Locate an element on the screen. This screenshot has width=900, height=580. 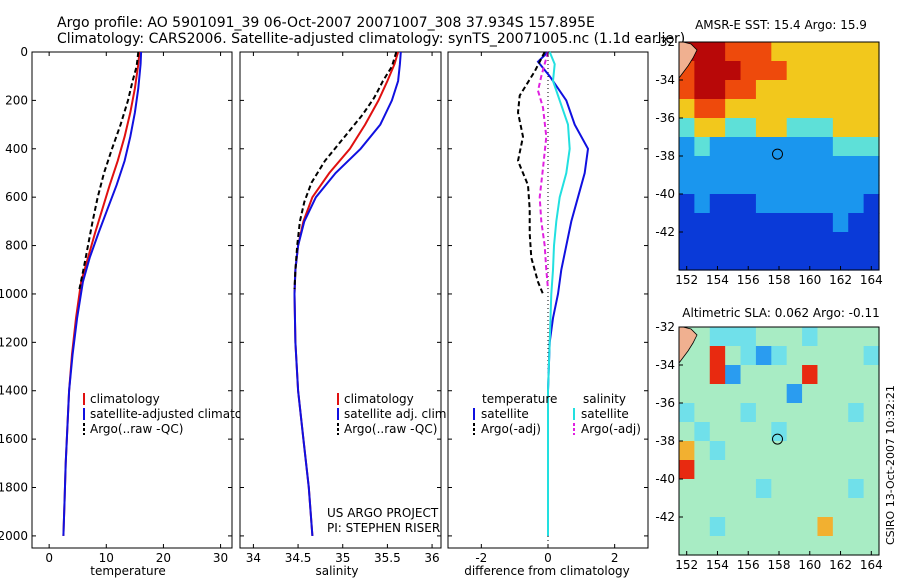
sst_map-ytick-label: -36 is located at coordinates (665, 118).